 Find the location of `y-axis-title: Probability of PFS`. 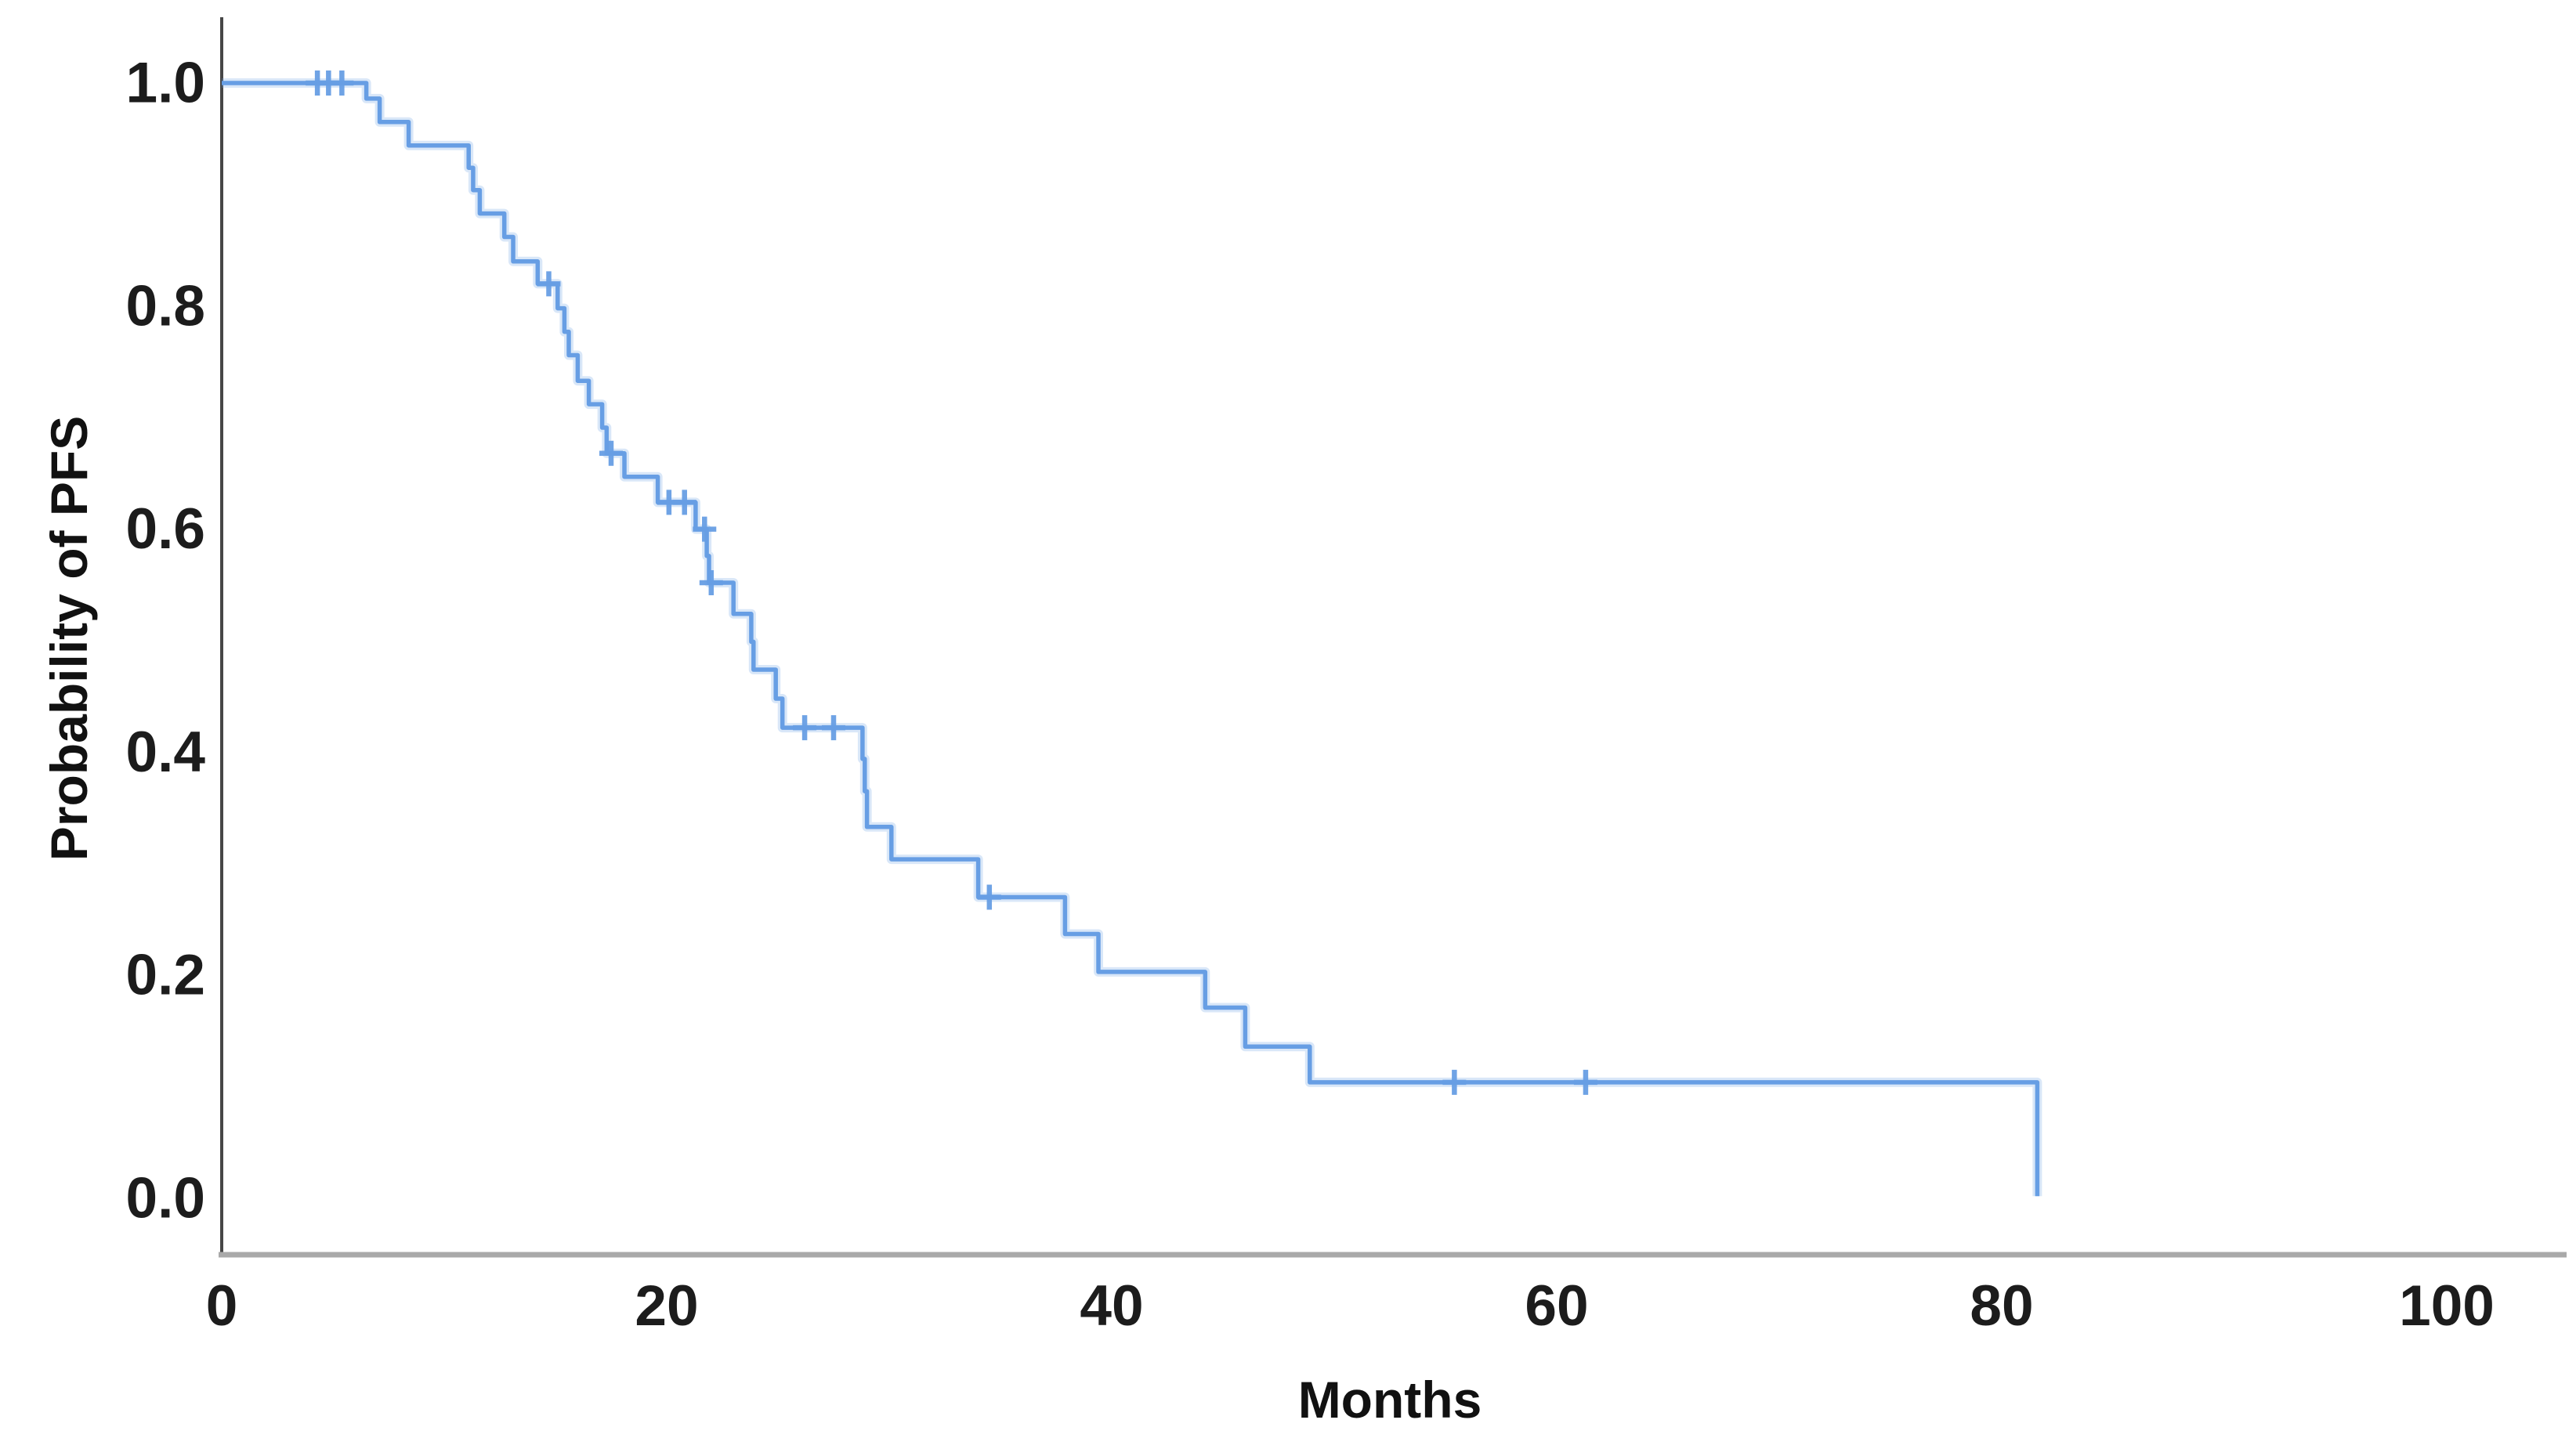

y-axis-title: Probability of PFS is located at coordinates (69, 638).